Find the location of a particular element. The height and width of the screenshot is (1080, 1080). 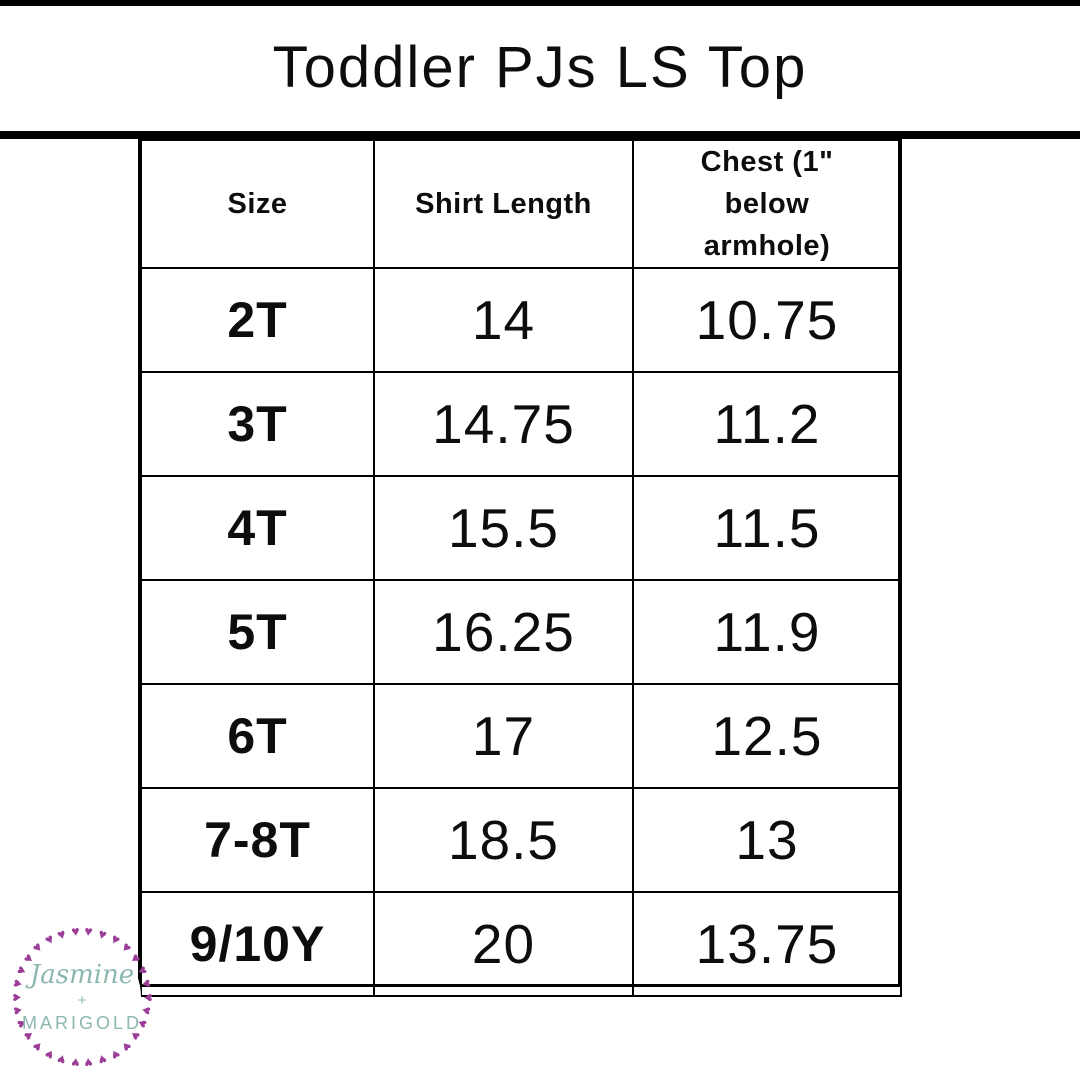

table-row: 9/10Y 20 13.75 is located at coordinates (521, 944).